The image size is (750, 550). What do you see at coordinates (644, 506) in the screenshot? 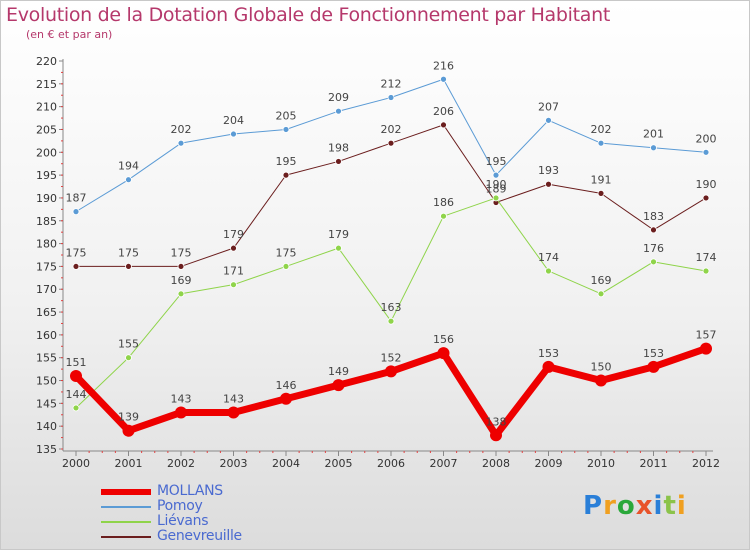
I see `logo-letter: x` at bounding box center [644, 506].